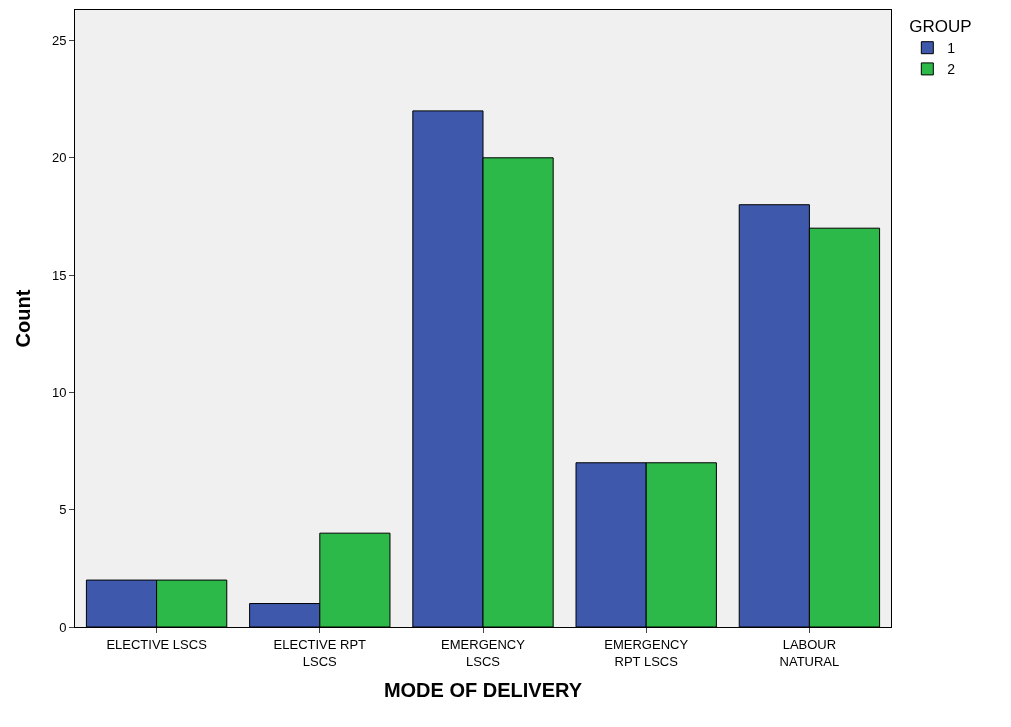 This screenshot has height=727, width=1011. What do you see at coordinates (320, 652) in the screenshot?
I see `x-tick-label: ELECTIVE RPT LSCS` at bounding box center [320, 652].